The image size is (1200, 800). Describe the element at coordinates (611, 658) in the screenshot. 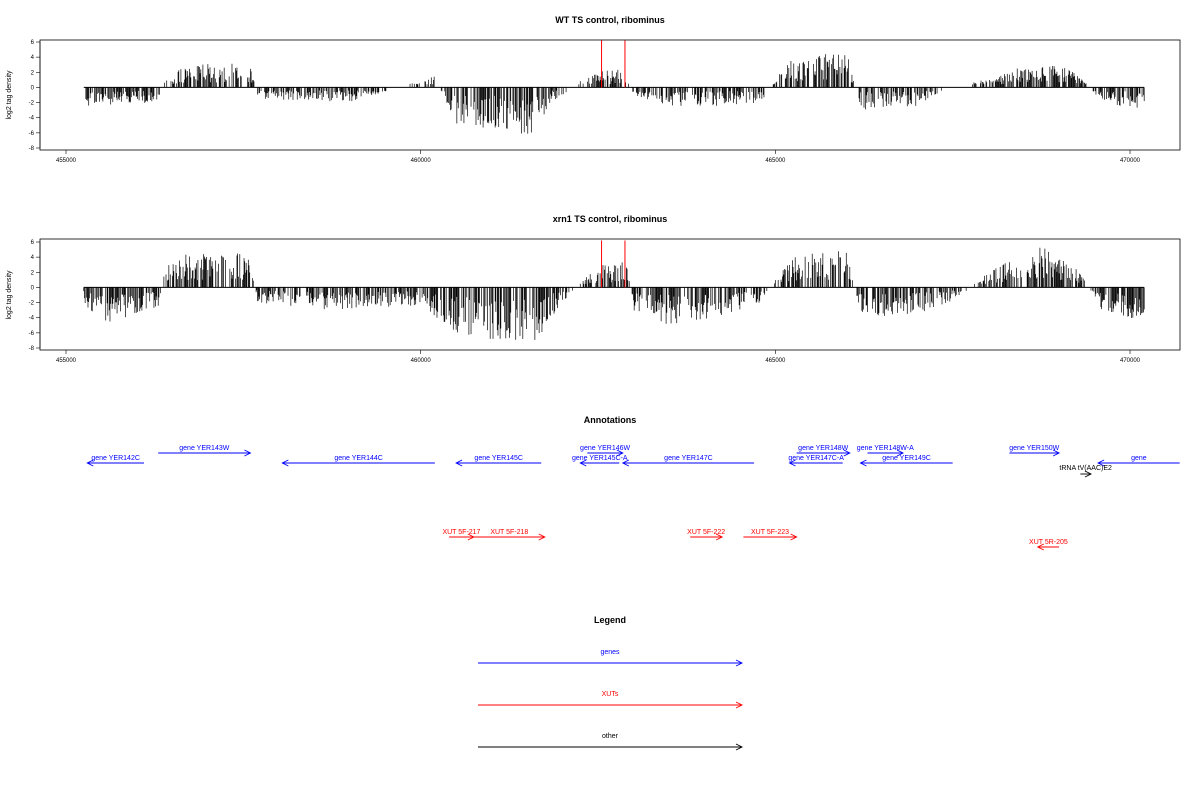

I see `legend-item-genes: genes` at that location.